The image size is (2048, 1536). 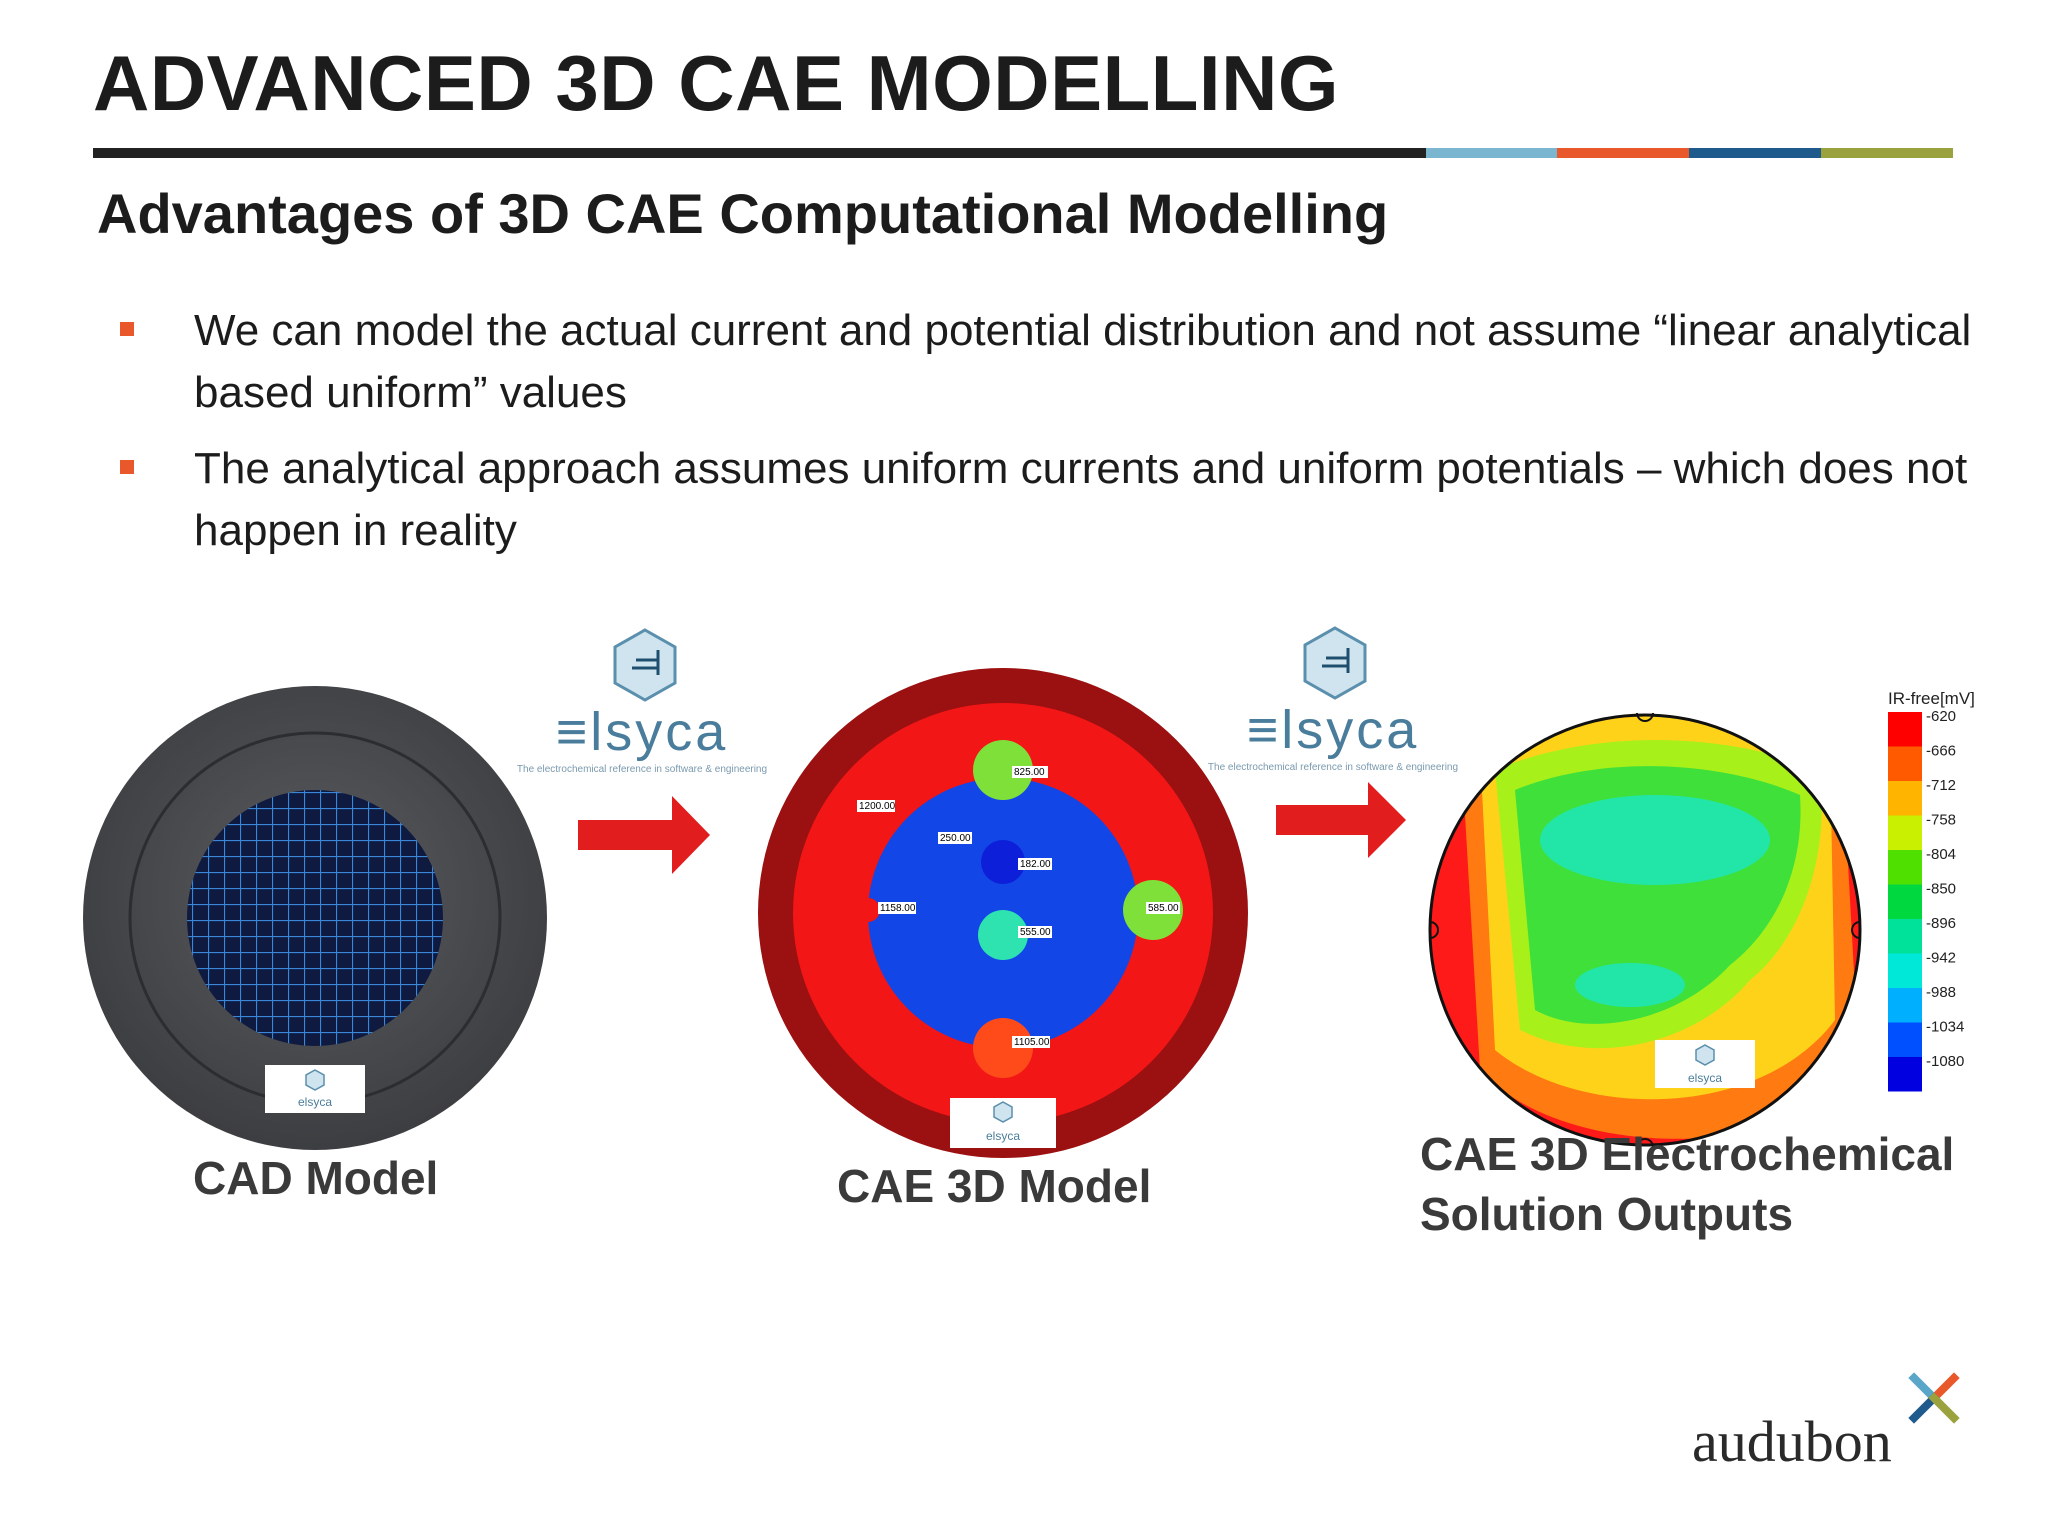 What do you see at coordinates (955, 838) in the screenshot?
I see `model-point-label: 250.00` at bounding box center [955, 838].